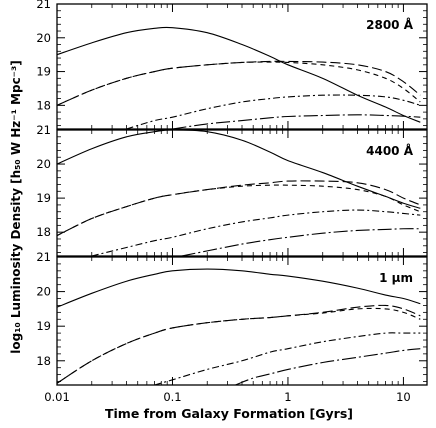 Image resolution: width=436 pixels, height=428 pixels. Describe the element at coordinates (239, 288) in the screenshot. I see `series-line-solid` at that location.